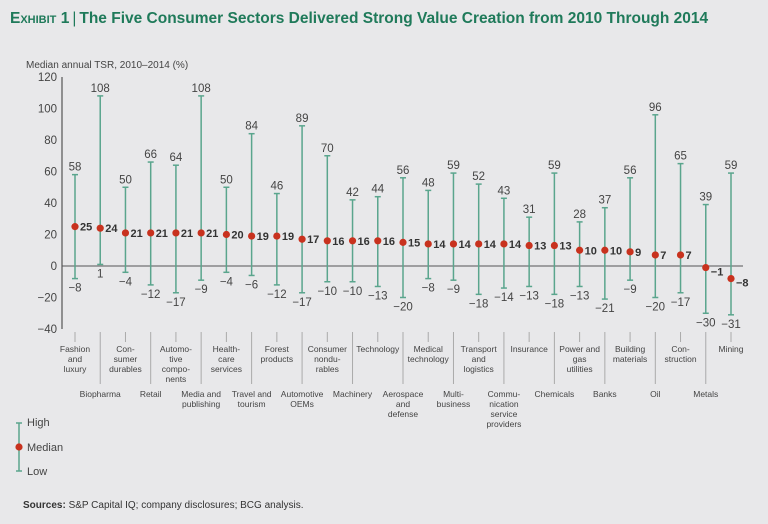 The image size is (768, 524). Describe the element at coordinates (504, 404) in the screenshot. I see `category-label: nication` at that location.